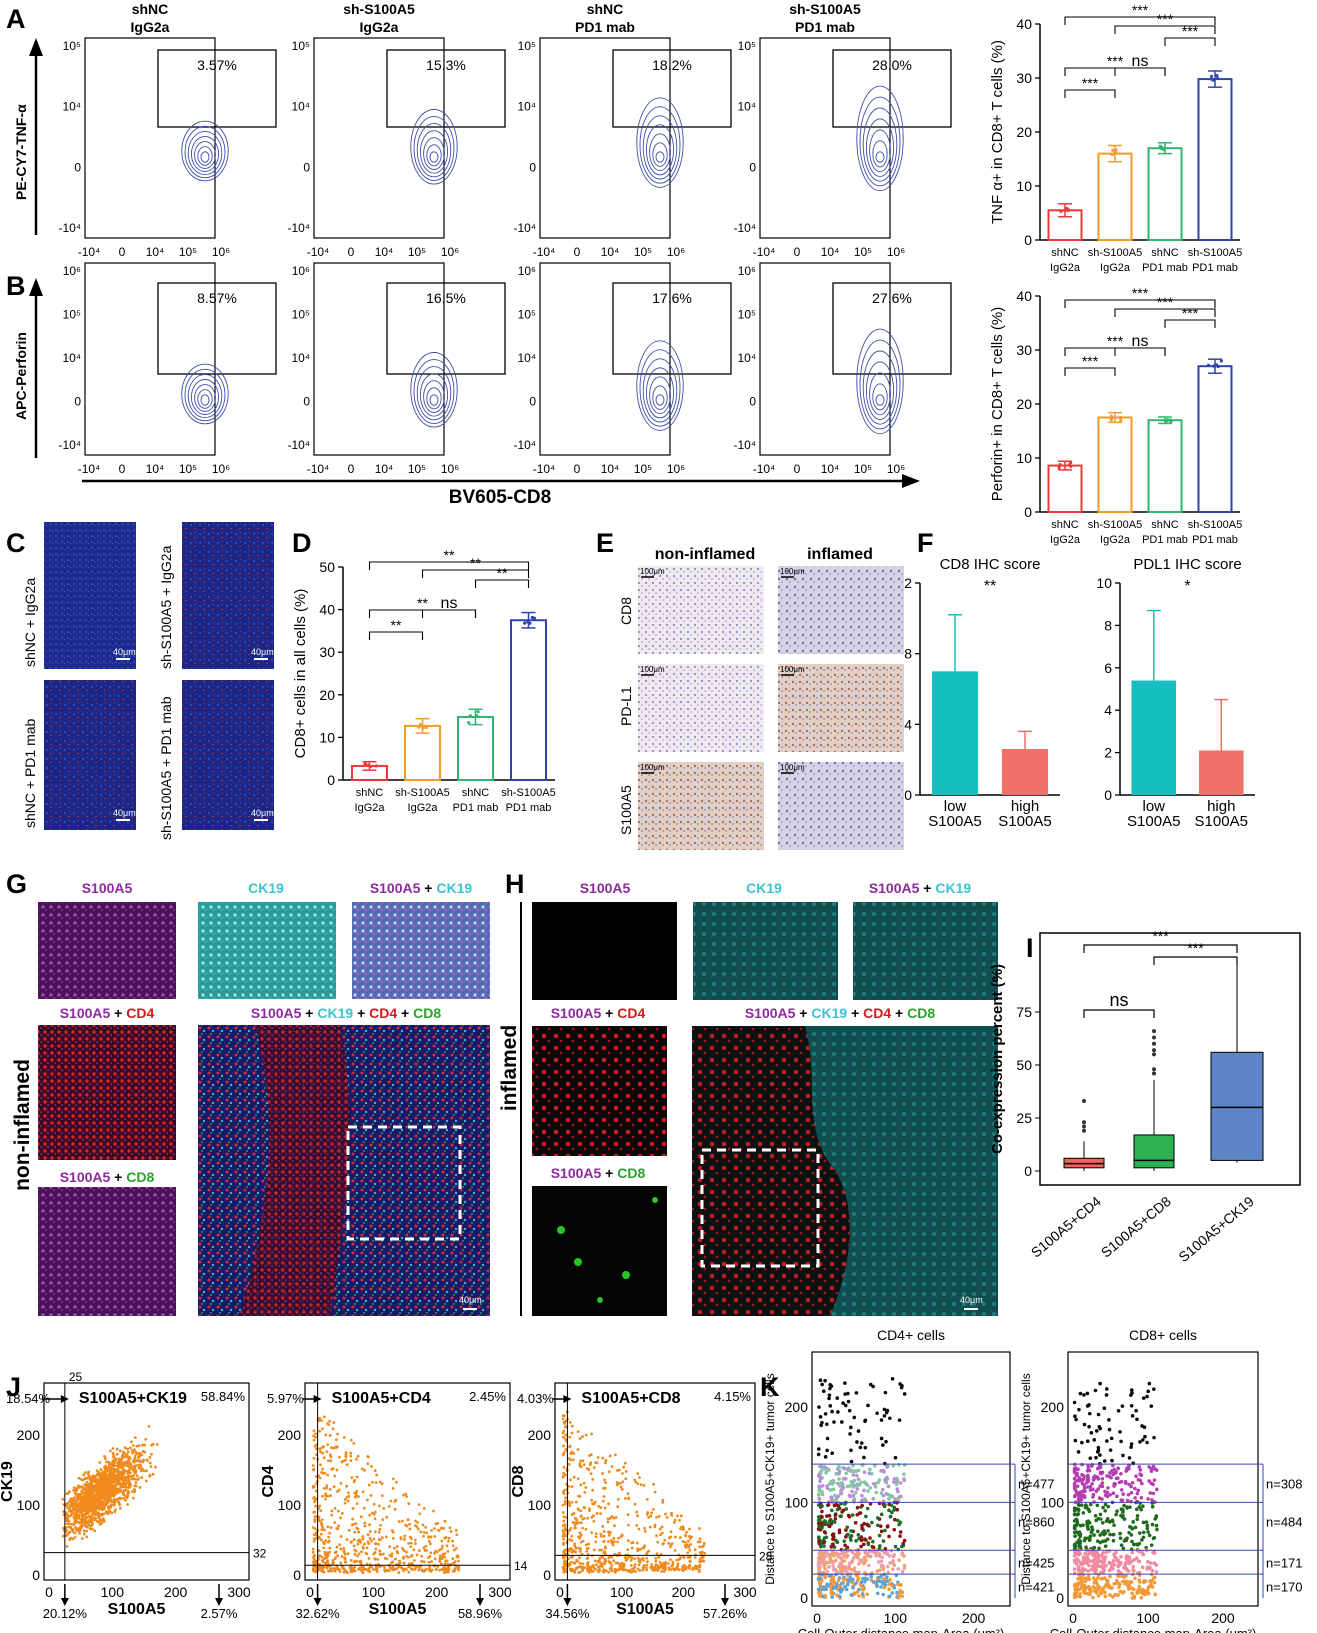 This screenshot has width=1317, height=1633. Describe the element at coordinates (318, 469) in the screenshot. I see `flow-x-tick: -10⁴` at that location.